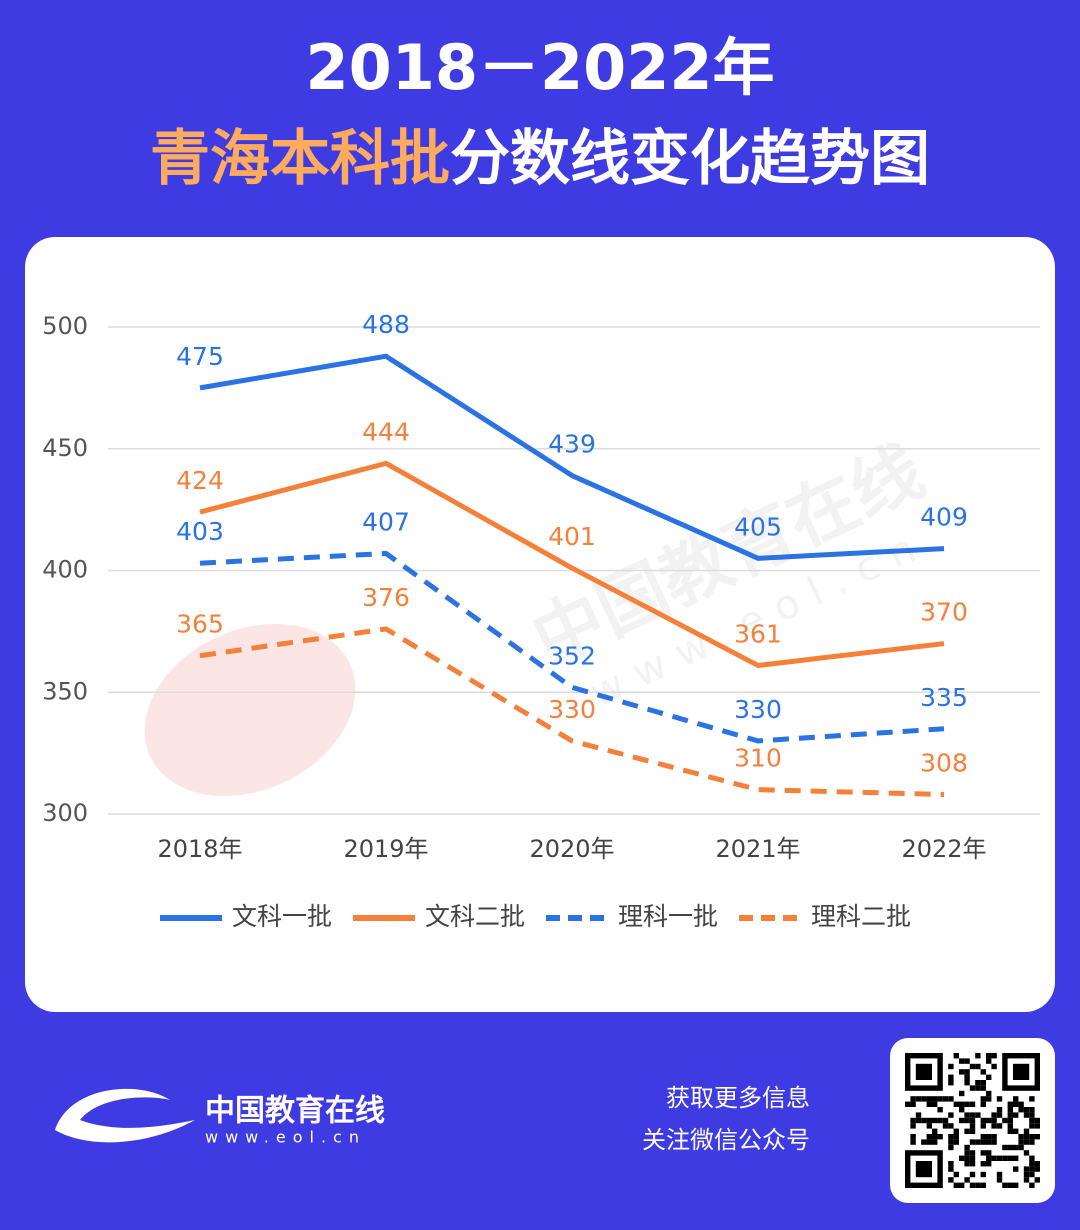  I want to click on legend-label: 理科二批, so click(861, 916).